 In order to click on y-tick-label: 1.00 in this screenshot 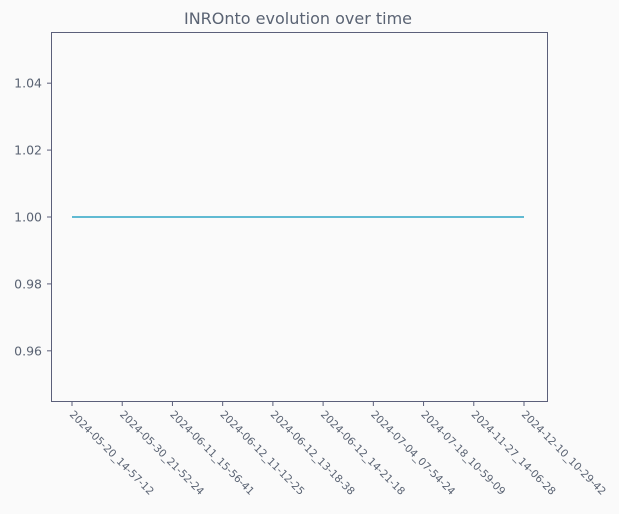, I will do `click(28, 217)`.